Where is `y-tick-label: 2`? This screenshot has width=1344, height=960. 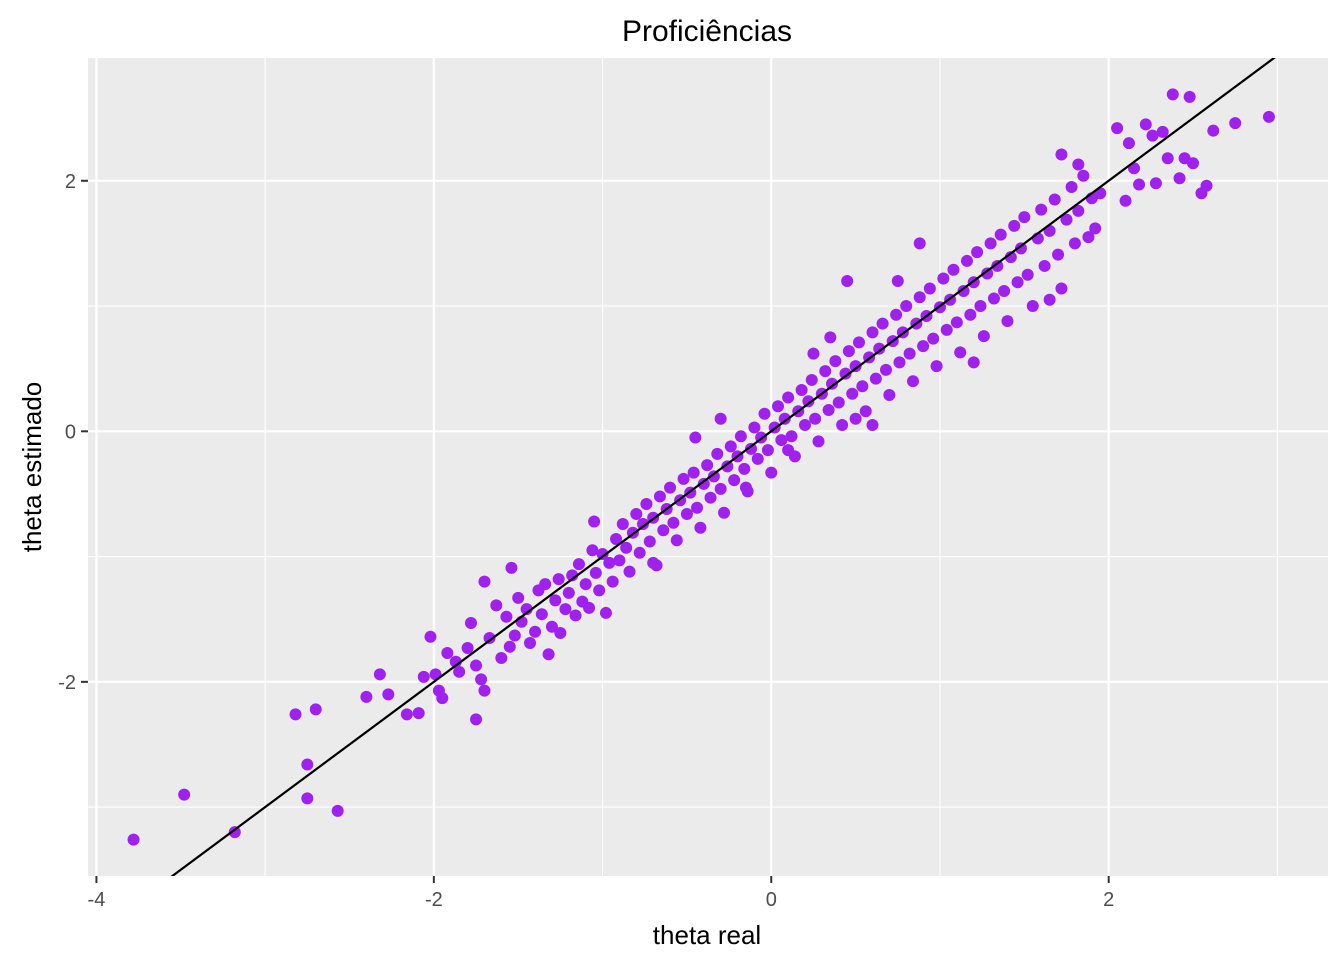 y-tick-label: 2 is located at coordinates (70, 182).